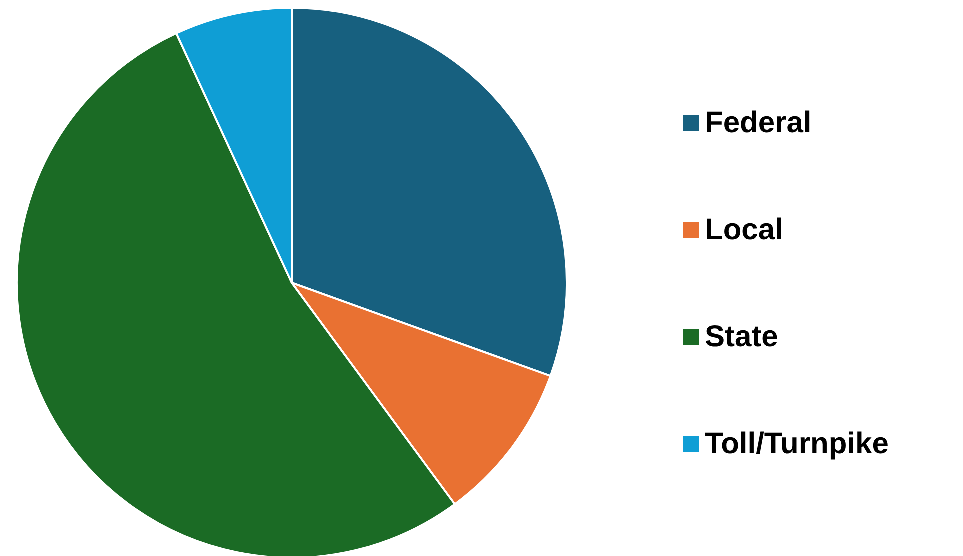 The image size is (963, 556). Describe the element at coordinates (797, 444) in the screenshot. I see `legend-label: Toll/Turnpike` at that location.